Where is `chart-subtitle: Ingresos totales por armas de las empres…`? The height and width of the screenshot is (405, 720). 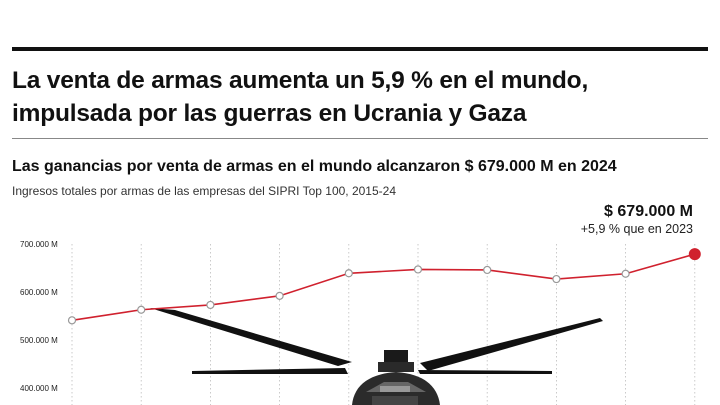 chart-subtitle: Ingresos totales por armas de las empres… is located at coordinates (204, 191).